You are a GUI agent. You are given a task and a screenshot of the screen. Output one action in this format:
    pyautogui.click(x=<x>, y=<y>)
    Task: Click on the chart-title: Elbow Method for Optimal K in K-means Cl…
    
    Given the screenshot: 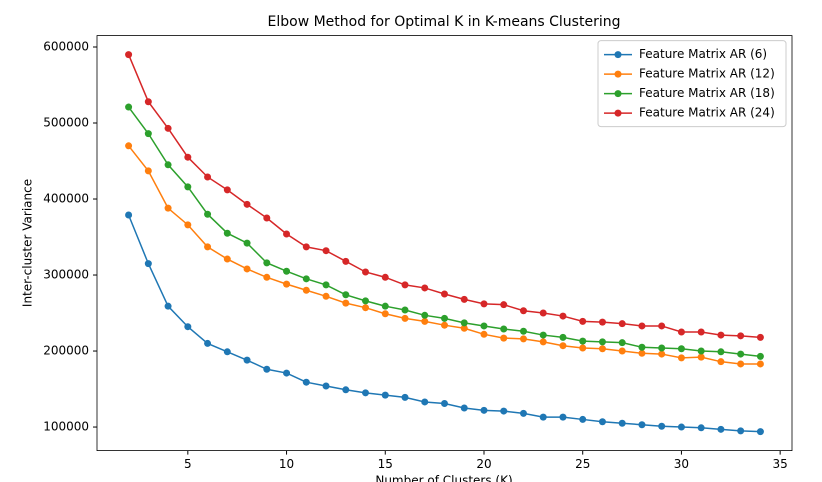 What is the action you would take?
    pyautogui.click(x=444, y=22)
    